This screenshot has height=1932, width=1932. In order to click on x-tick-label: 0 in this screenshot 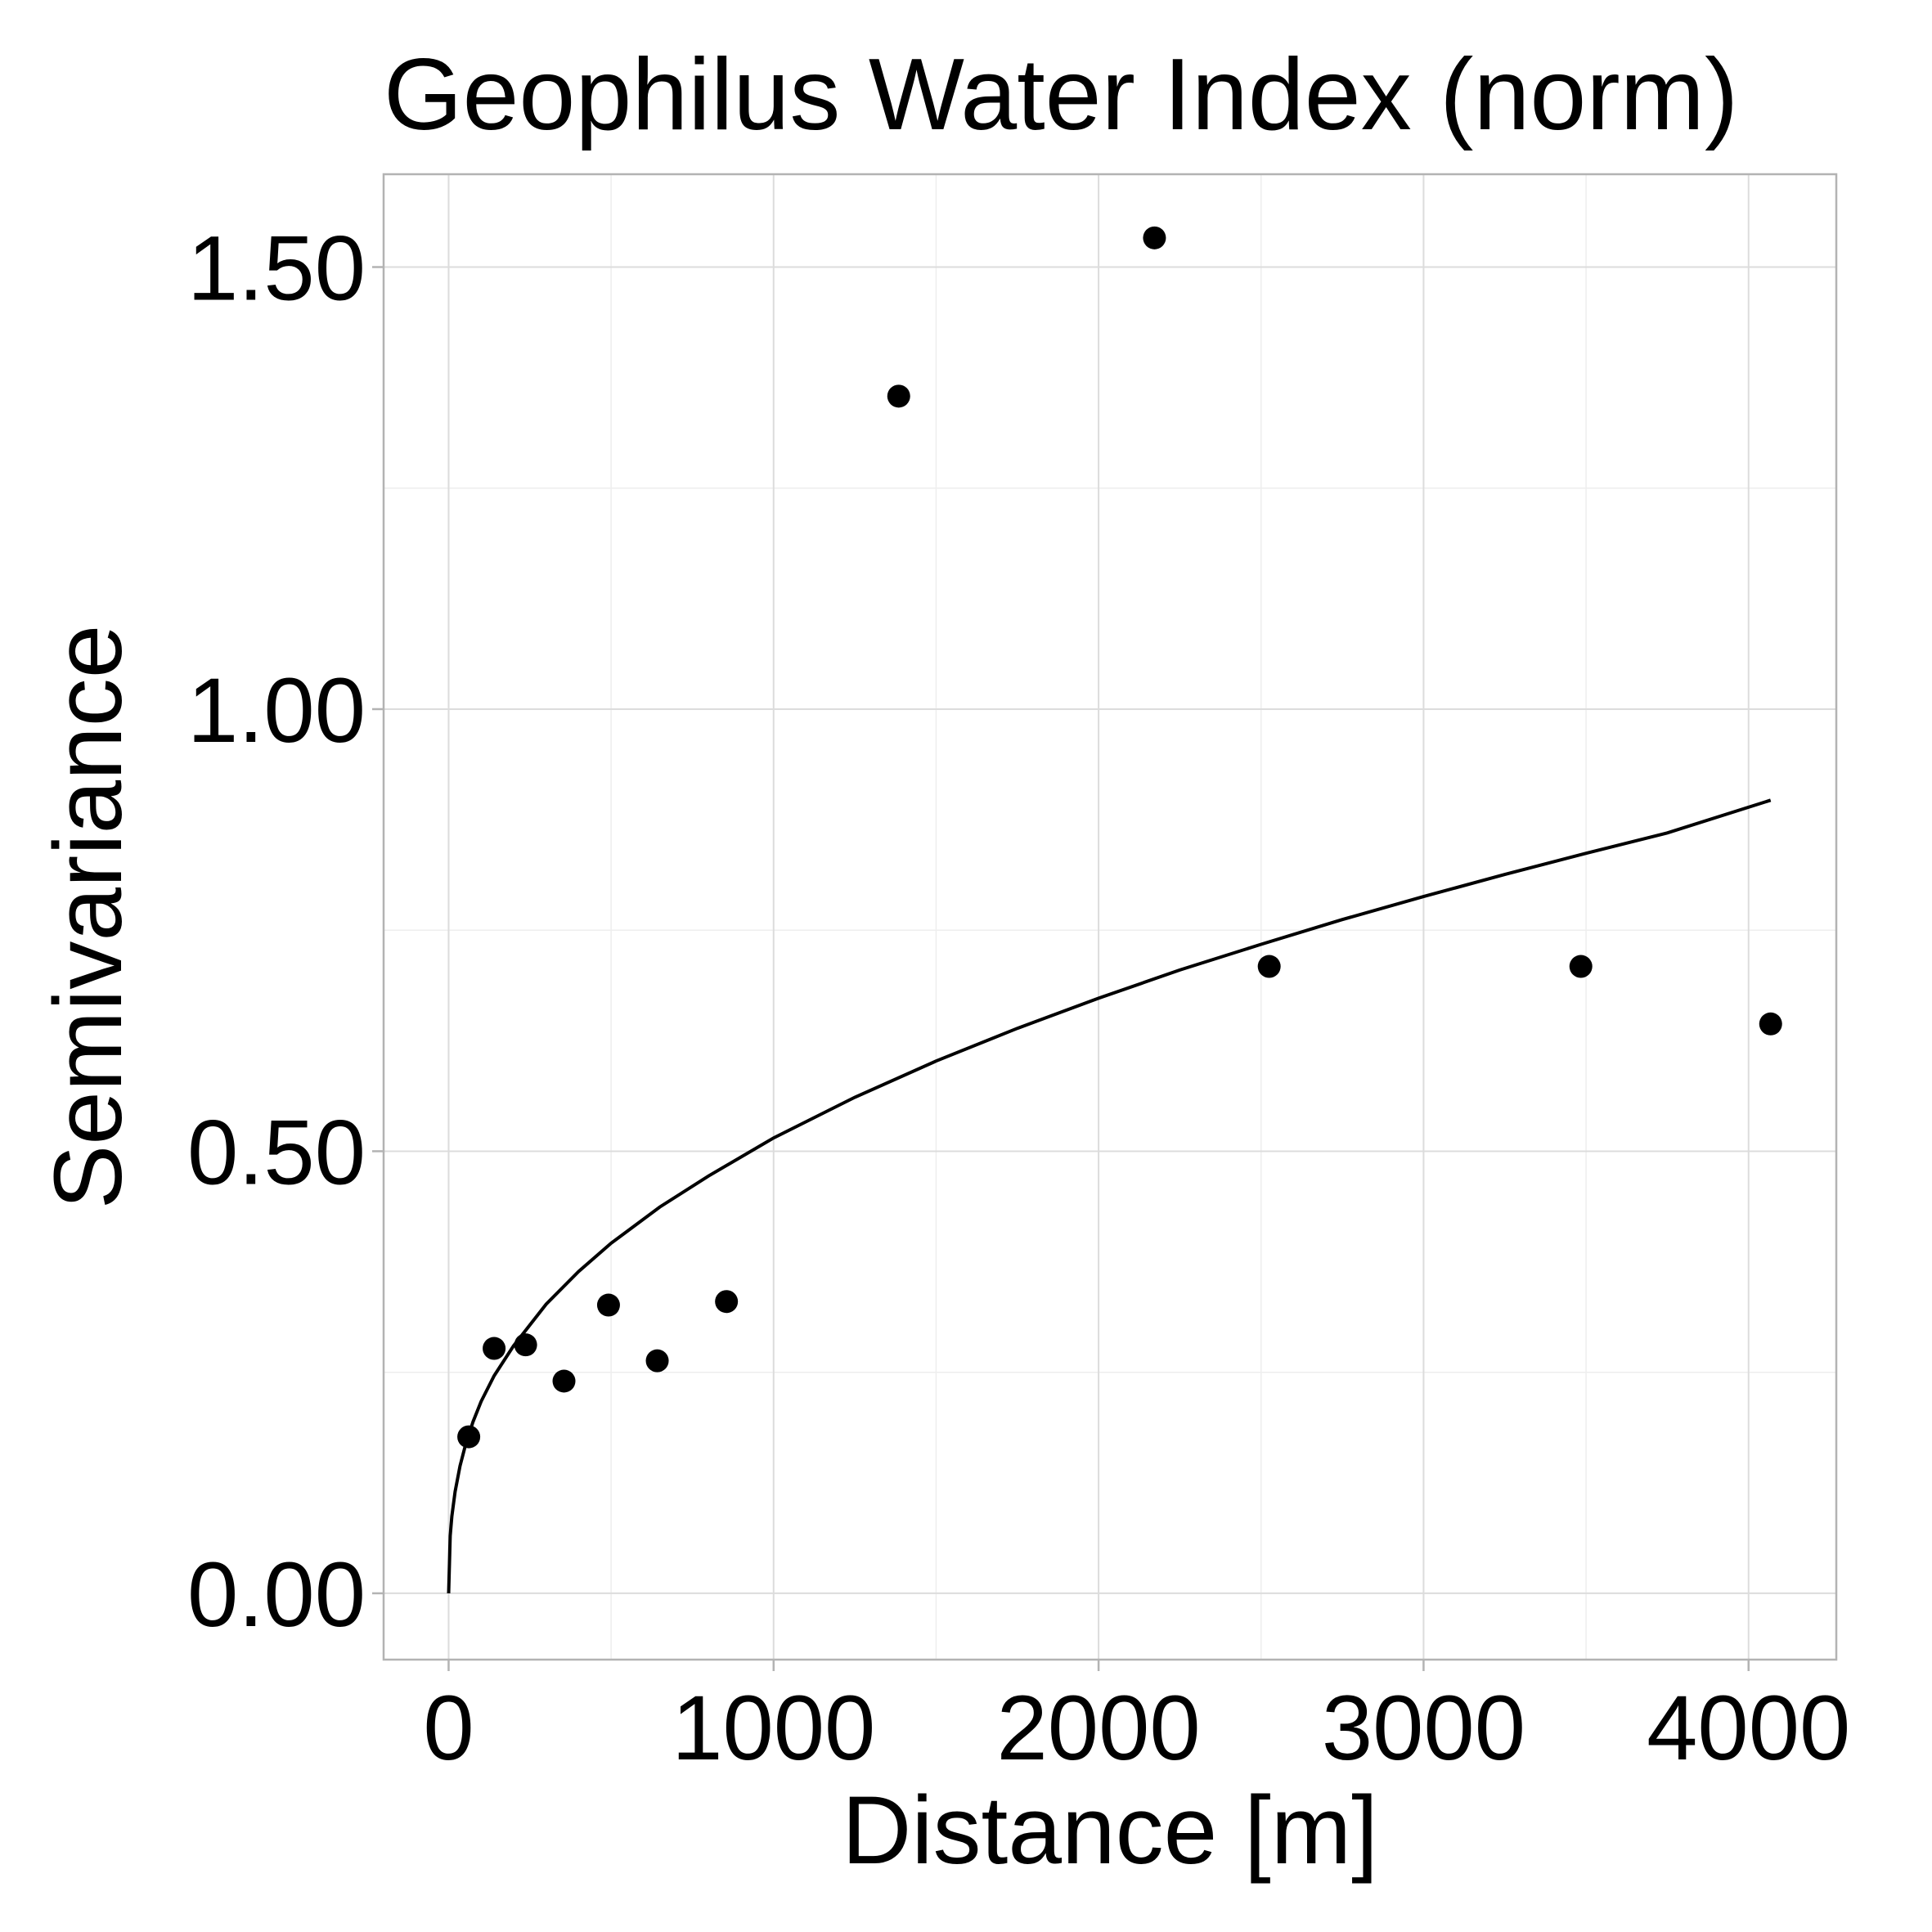, I will do `click(448, 1728)`.